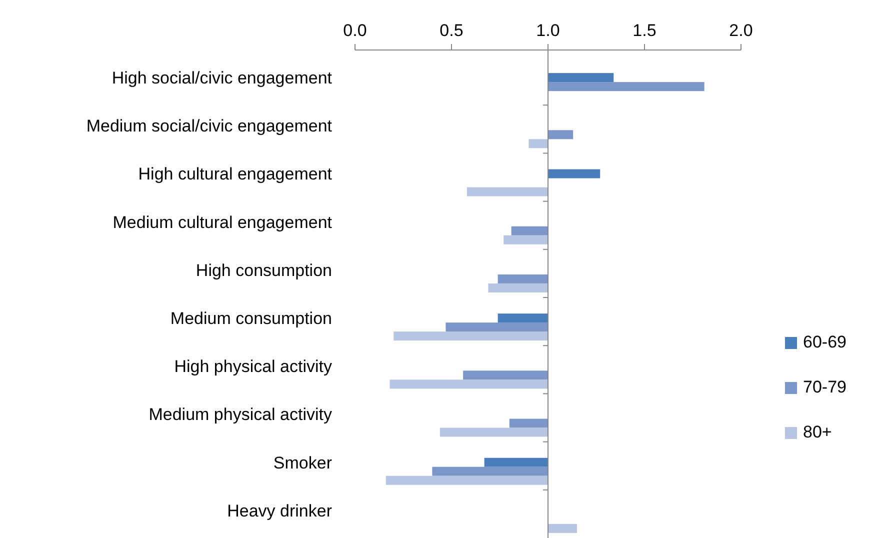 The image size is (888, 538). I want to click on x-tick-label: 1.5, so click(644, 30).